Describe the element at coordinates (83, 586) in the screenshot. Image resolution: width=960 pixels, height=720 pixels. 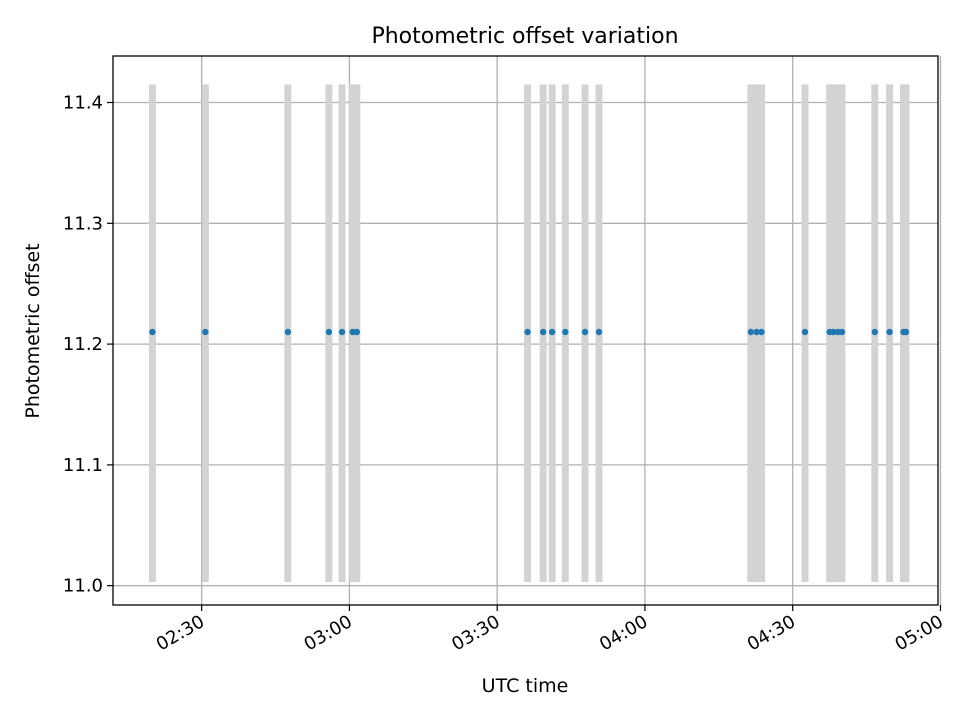
I see `y-tick-label: 11.0` at that location.